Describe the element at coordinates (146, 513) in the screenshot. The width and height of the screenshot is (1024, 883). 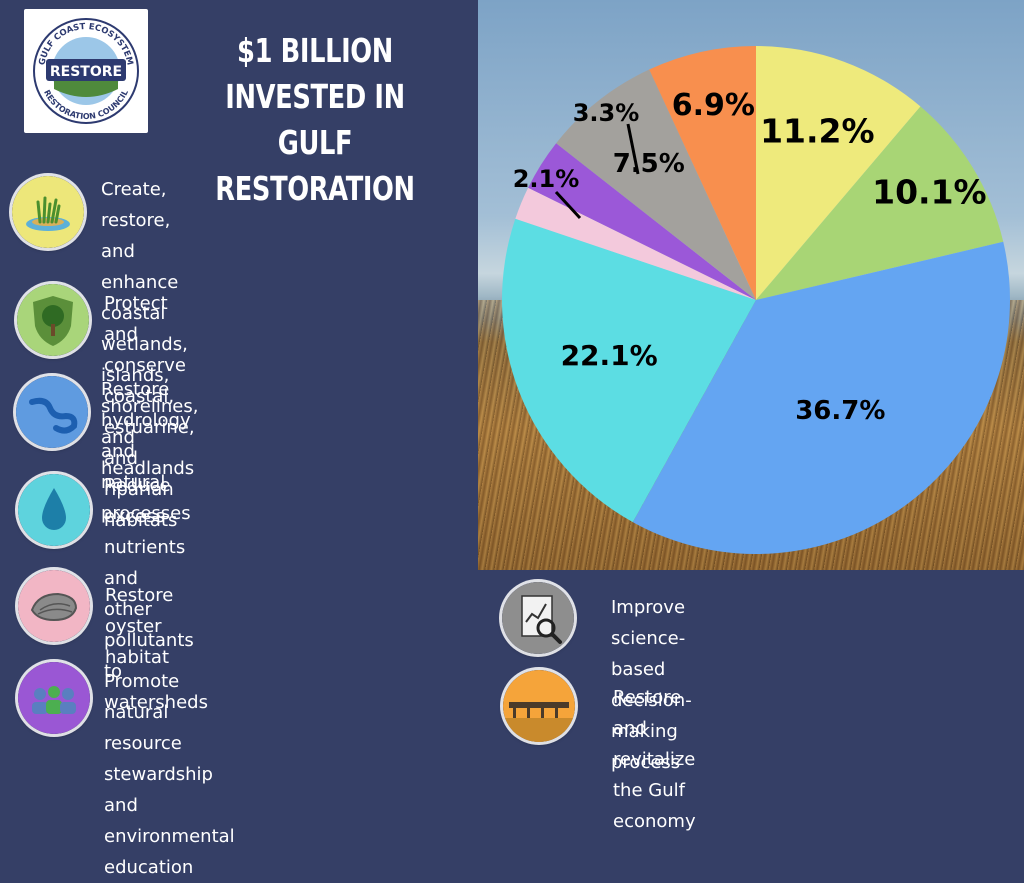
I see `legend-item-hydrology-line-2: processes` at that location.